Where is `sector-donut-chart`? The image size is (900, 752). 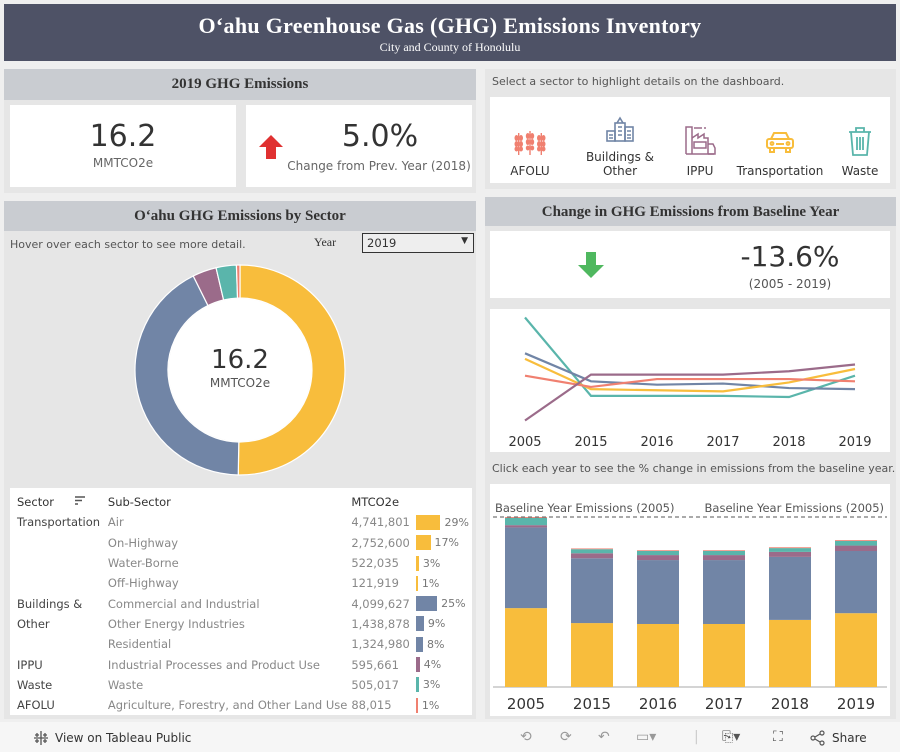
sector-donut-chart is located at coordinates (240, 370).